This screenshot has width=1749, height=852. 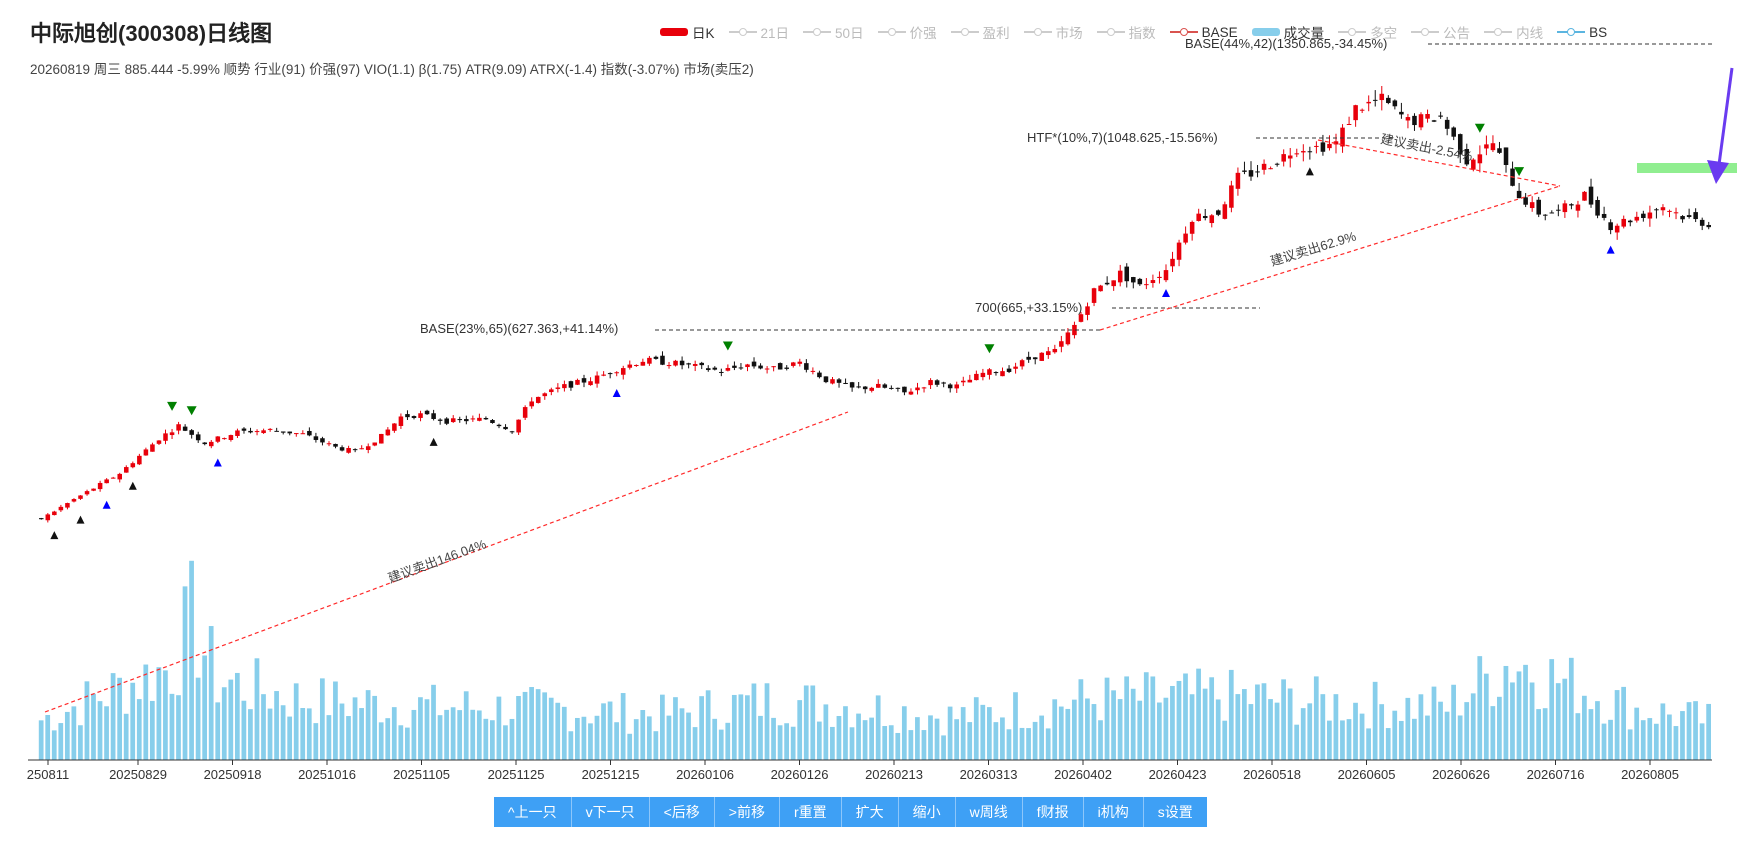 What do you see at coordinates (891, 32) in the screenshot?
I see `legend-marker` at bounding box center [891, 32].